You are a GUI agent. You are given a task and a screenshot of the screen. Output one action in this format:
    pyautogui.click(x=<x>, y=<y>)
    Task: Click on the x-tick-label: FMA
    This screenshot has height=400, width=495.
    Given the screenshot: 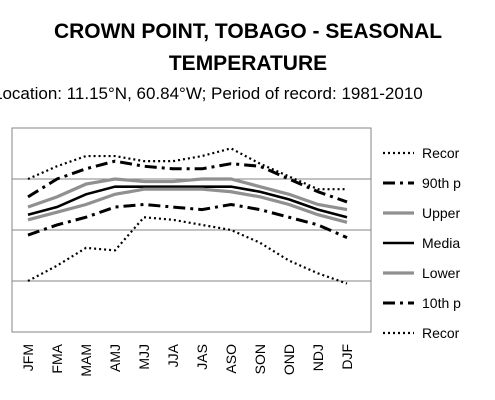 What is the action you would take?
    pyautogui.click(x=57, y=358)
    